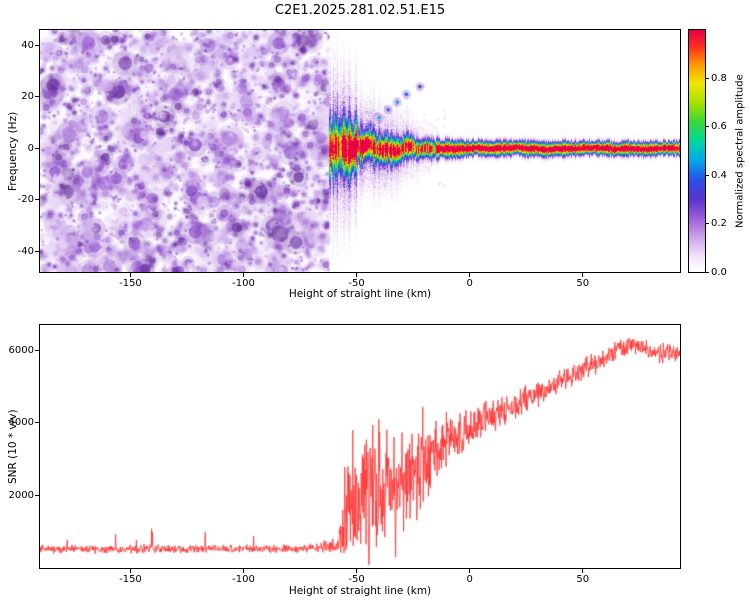  Describe the element at coordinates (27, 45) in the screenshot. I see `y-tick-label: 40` at that location.